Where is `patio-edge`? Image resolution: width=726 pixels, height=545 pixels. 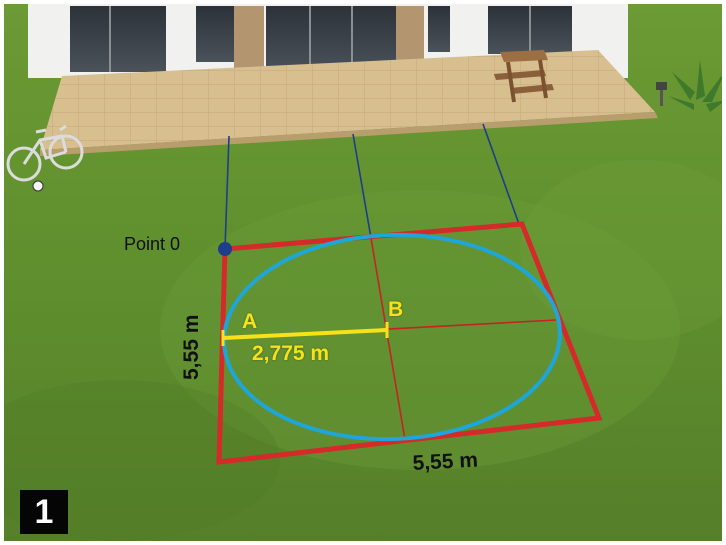 patio-edge is located at coordinates (349, 134).